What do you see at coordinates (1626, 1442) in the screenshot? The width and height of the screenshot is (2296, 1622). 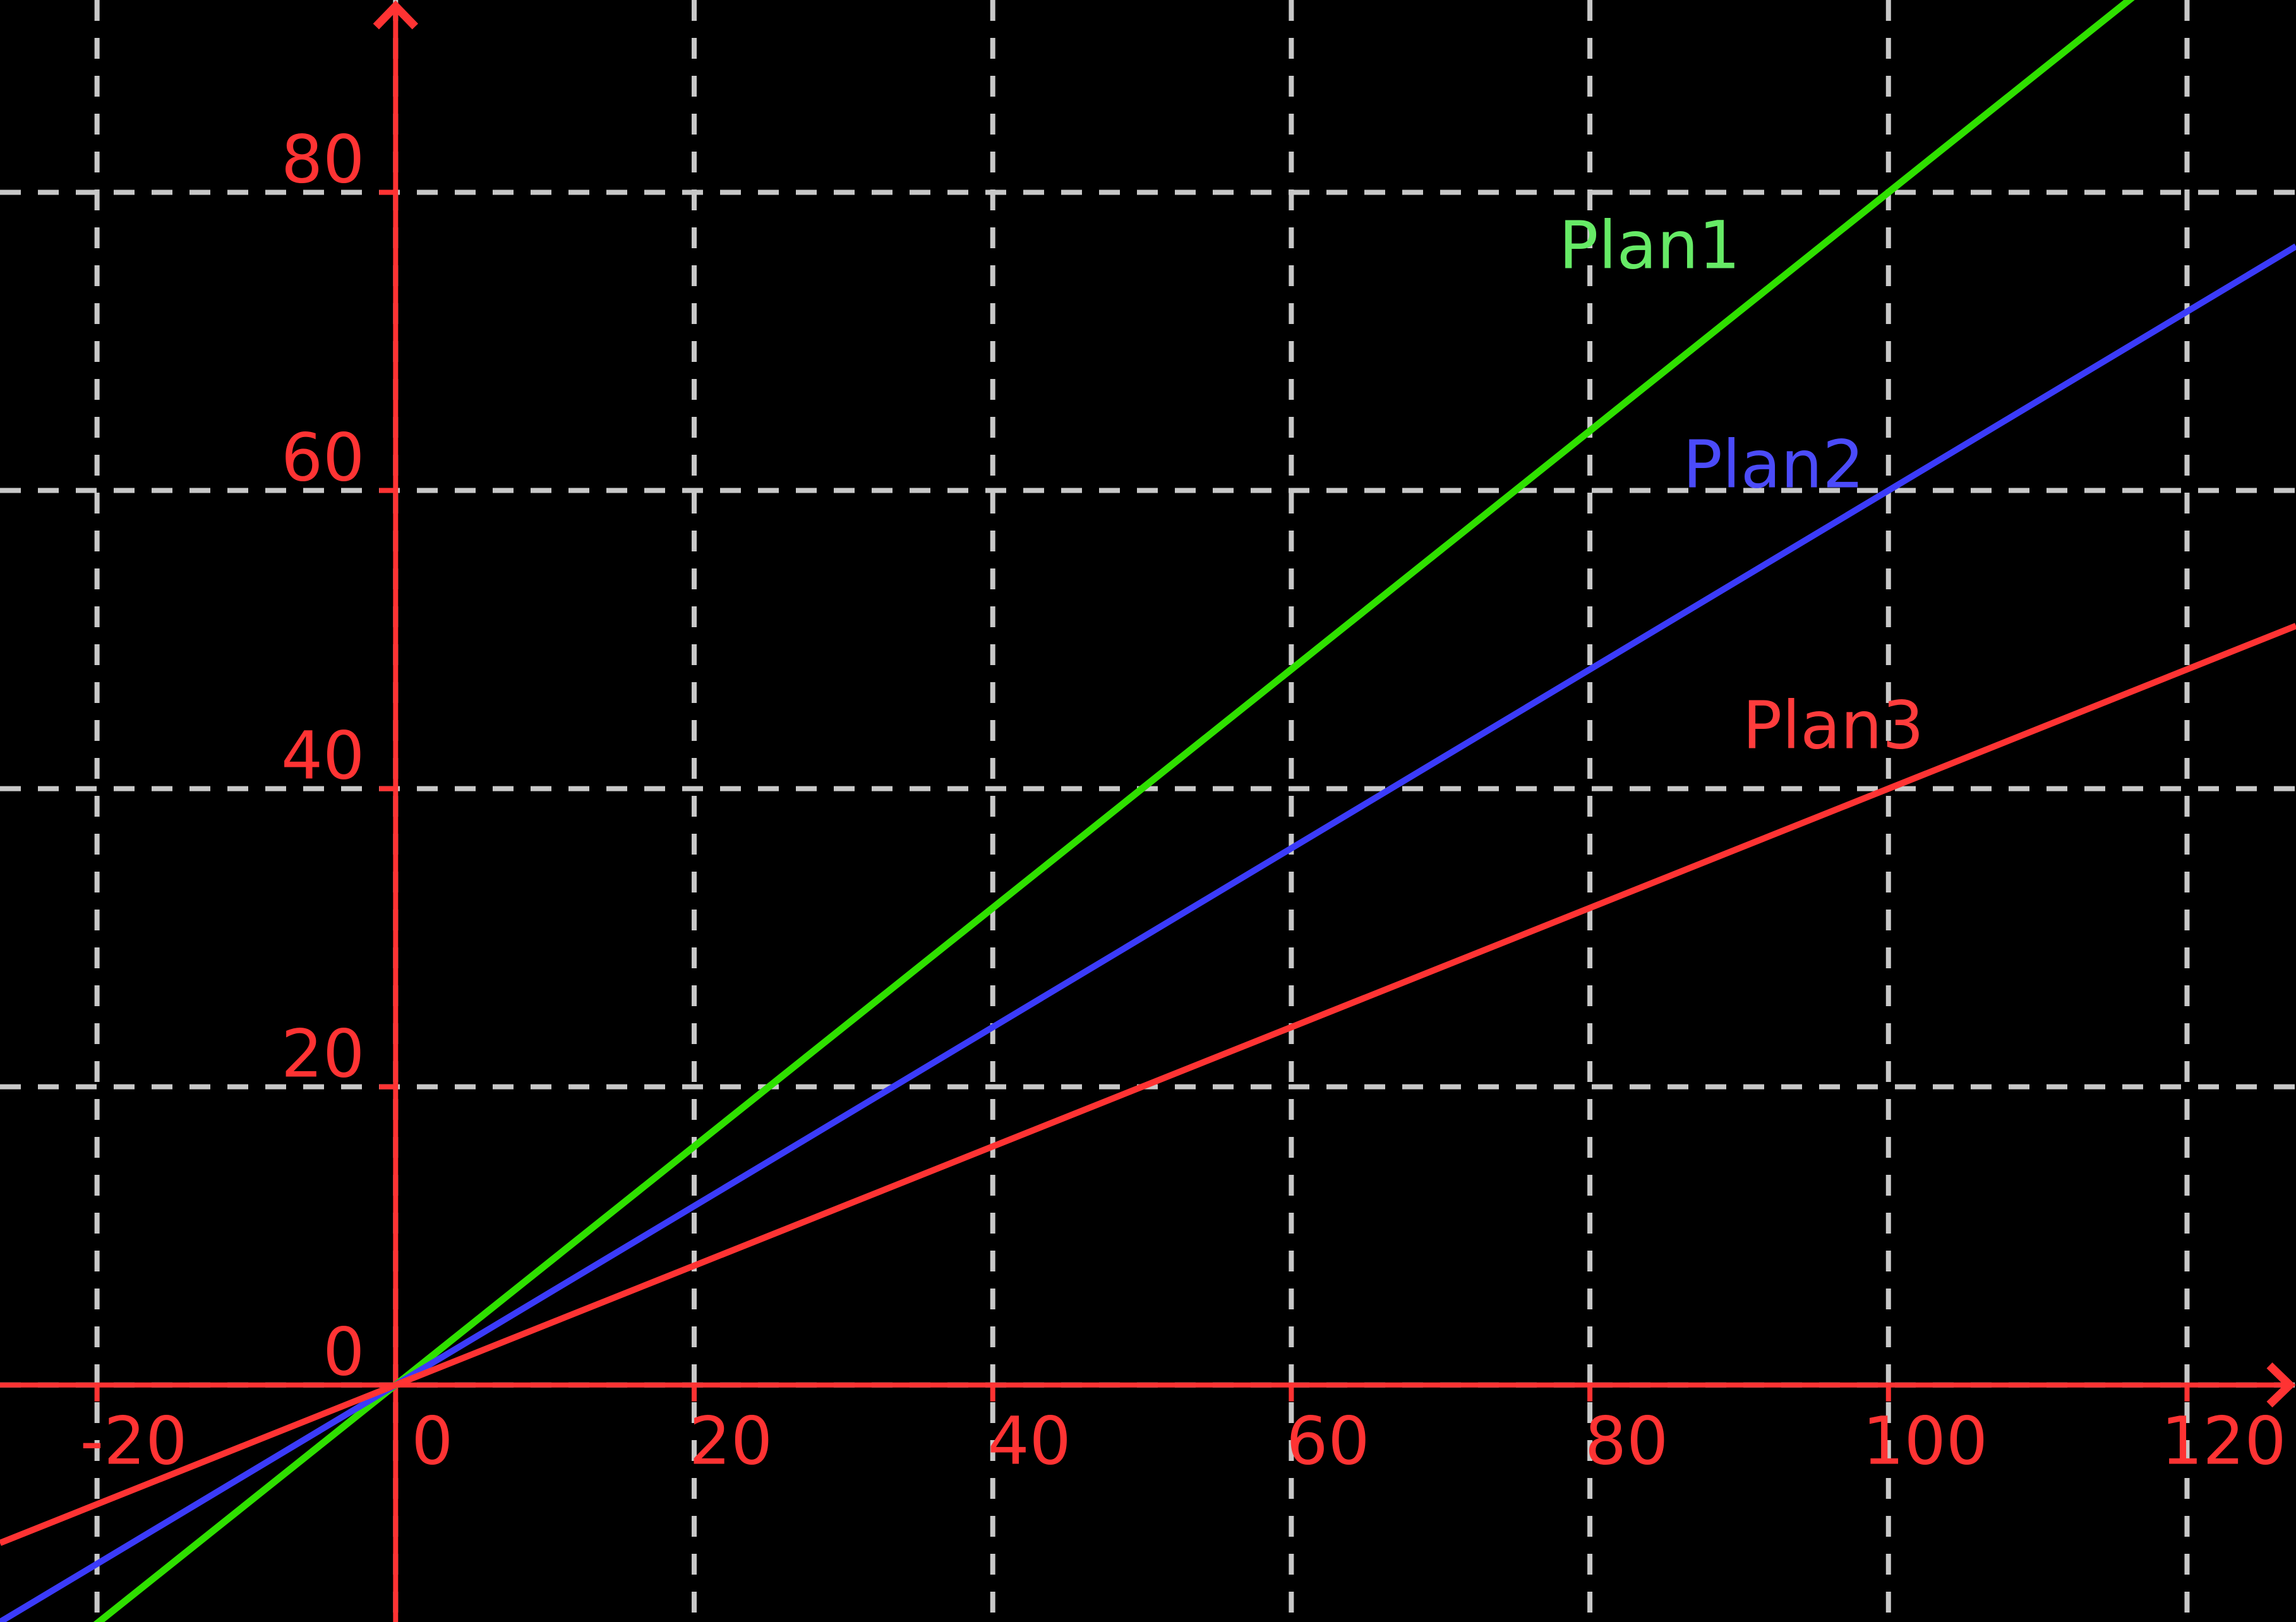 I see `x-tick-label-80: 80` at bounding box center [1626, 1442].